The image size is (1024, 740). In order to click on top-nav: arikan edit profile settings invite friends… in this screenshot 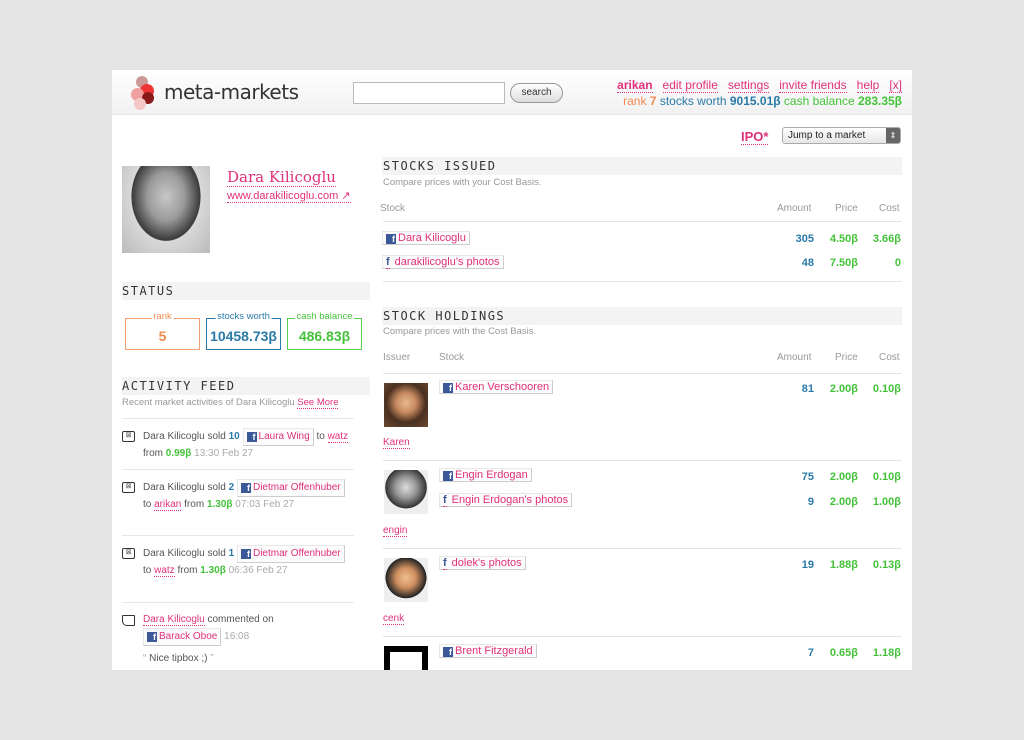, I will do `click(754, 85)`.